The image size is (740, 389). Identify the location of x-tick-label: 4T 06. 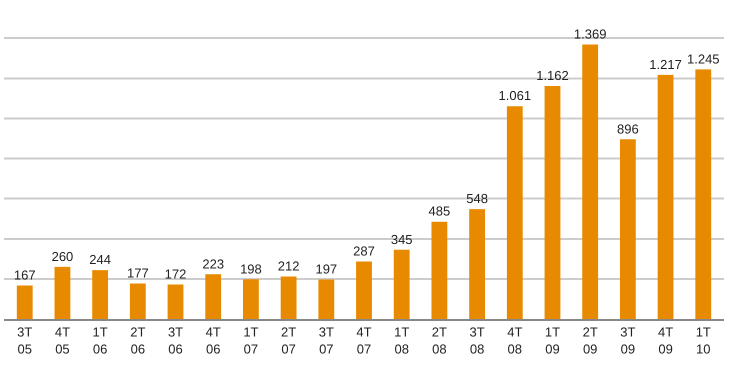
(213, 340).